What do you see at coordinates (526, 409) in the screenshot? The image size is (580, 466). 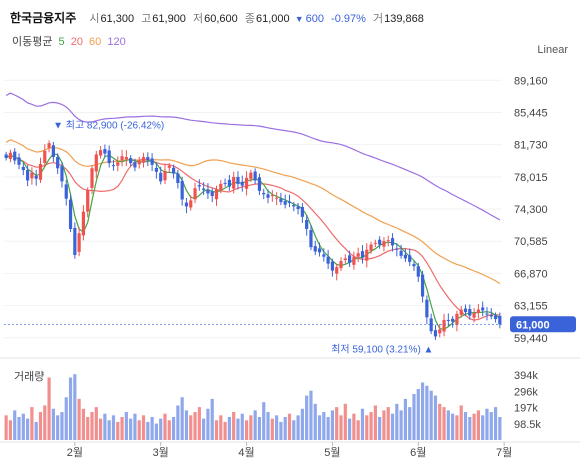 I see `volume-tick-label: 197k` at bounding box center [526, 409].